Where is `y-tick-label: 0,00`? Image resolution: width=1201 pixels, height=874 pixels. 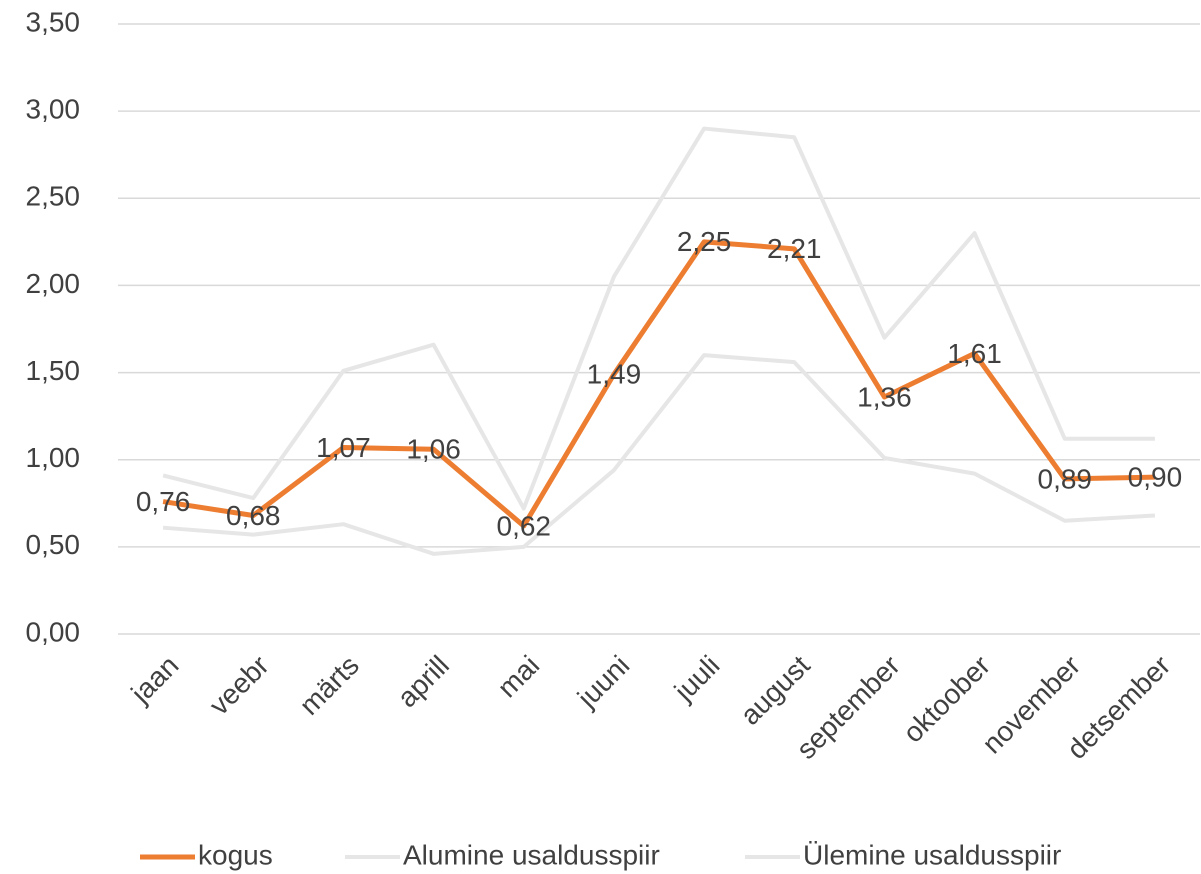
y-tick-label: 0,00 is located at coordinates (53, 631).